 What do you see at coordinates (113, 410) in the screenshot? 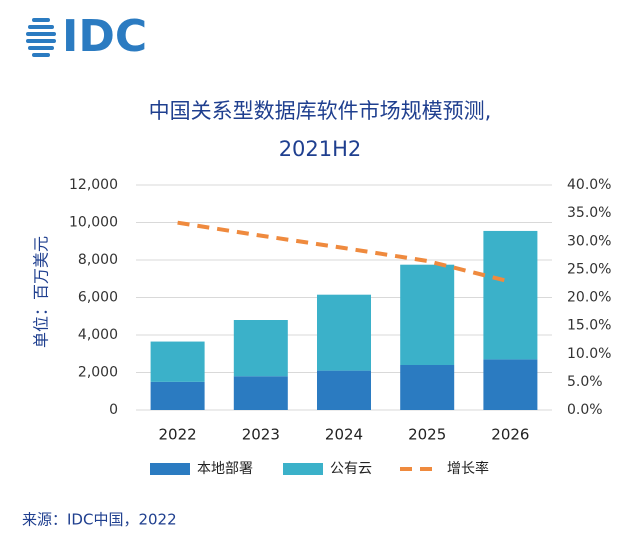
I see `y-tick-label: 0` at bounding box center [113, 410].